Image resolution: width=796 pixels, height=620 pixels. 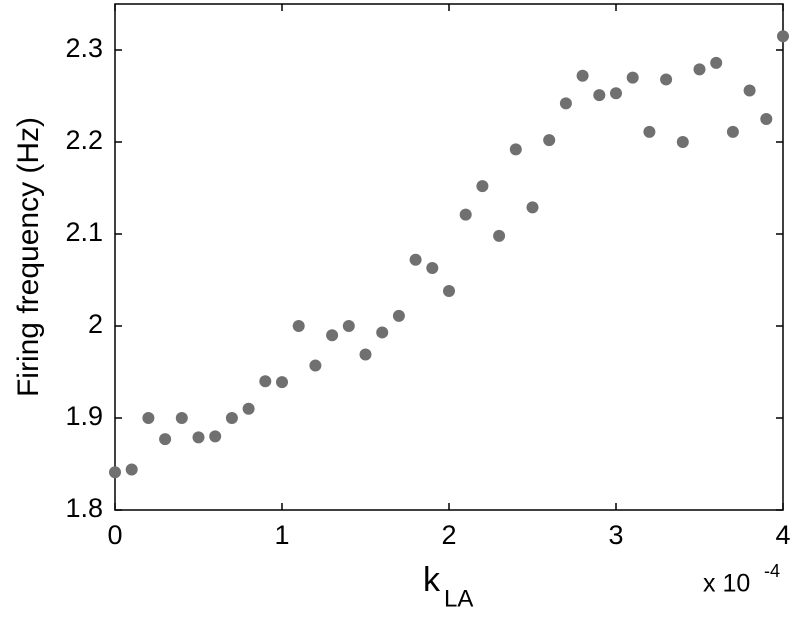 What do you see at coordinates (772, 571) in the screenshot?
I see `x-multiplier-exponent: -4` at bounding box center [772, 571].